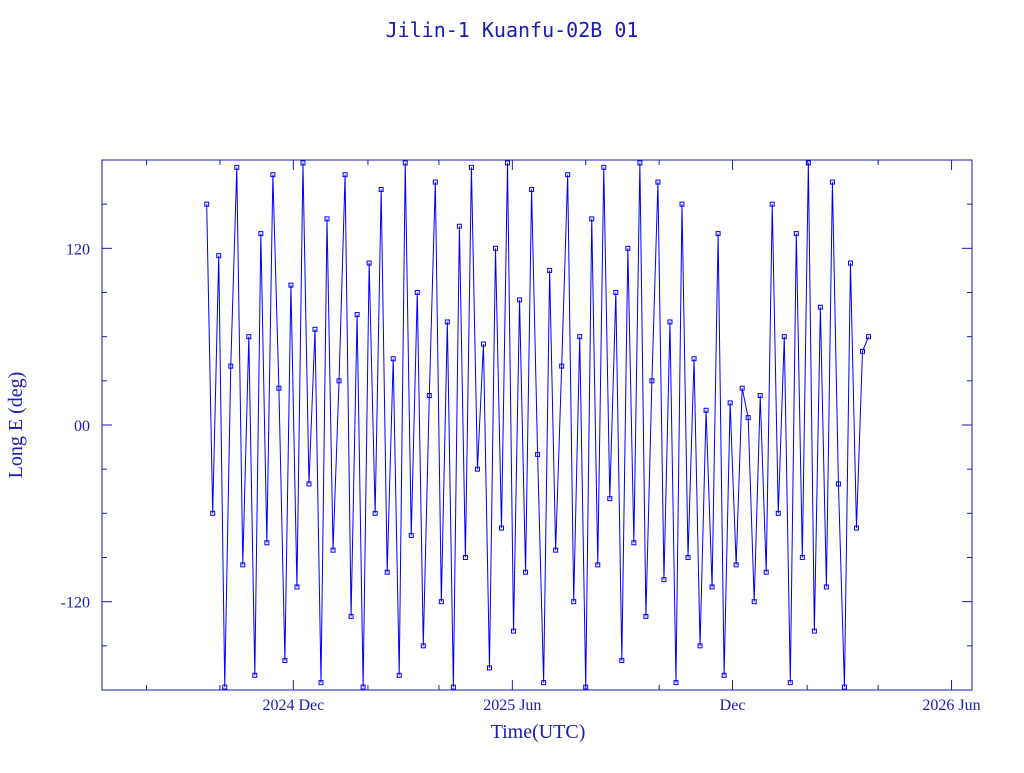 This screenshot has width=1024, height=773. Describe the element at coordinates (78, 249) in the screenshot. I see `y-tick-label: 120` at that location.